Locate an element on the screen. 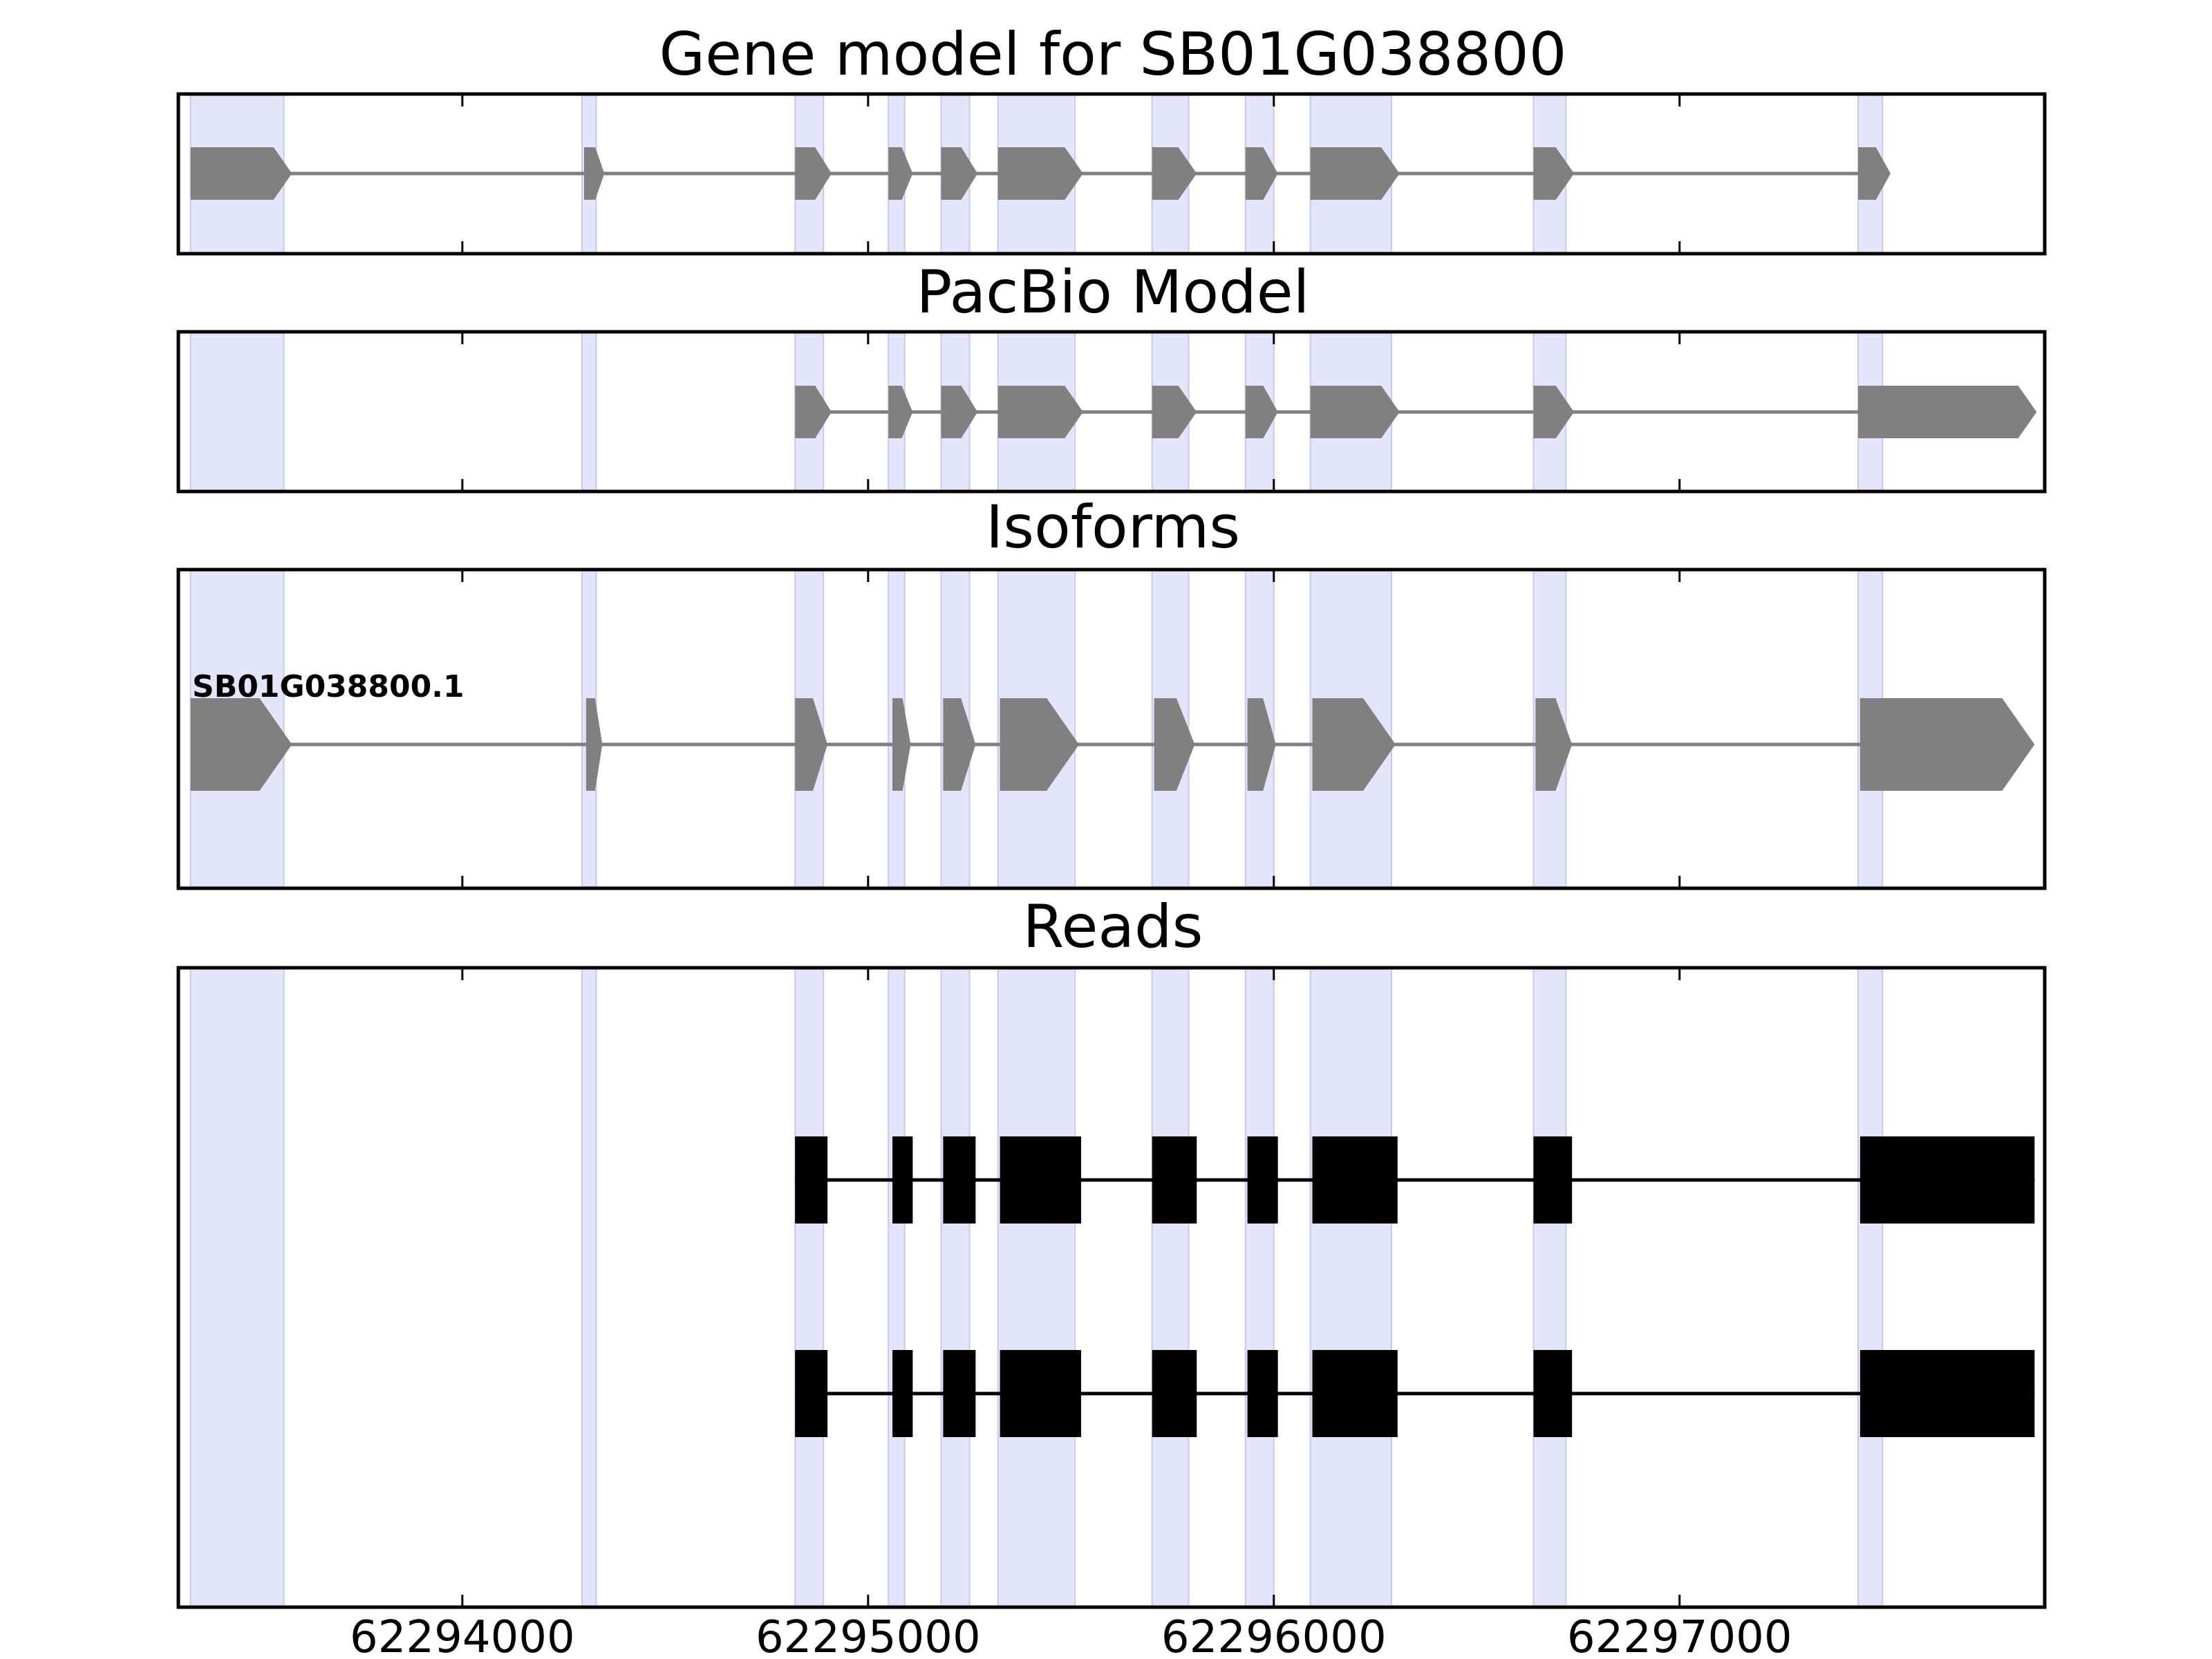  x-tick-label: 62297000 is located at coordinates (1680, 1635).